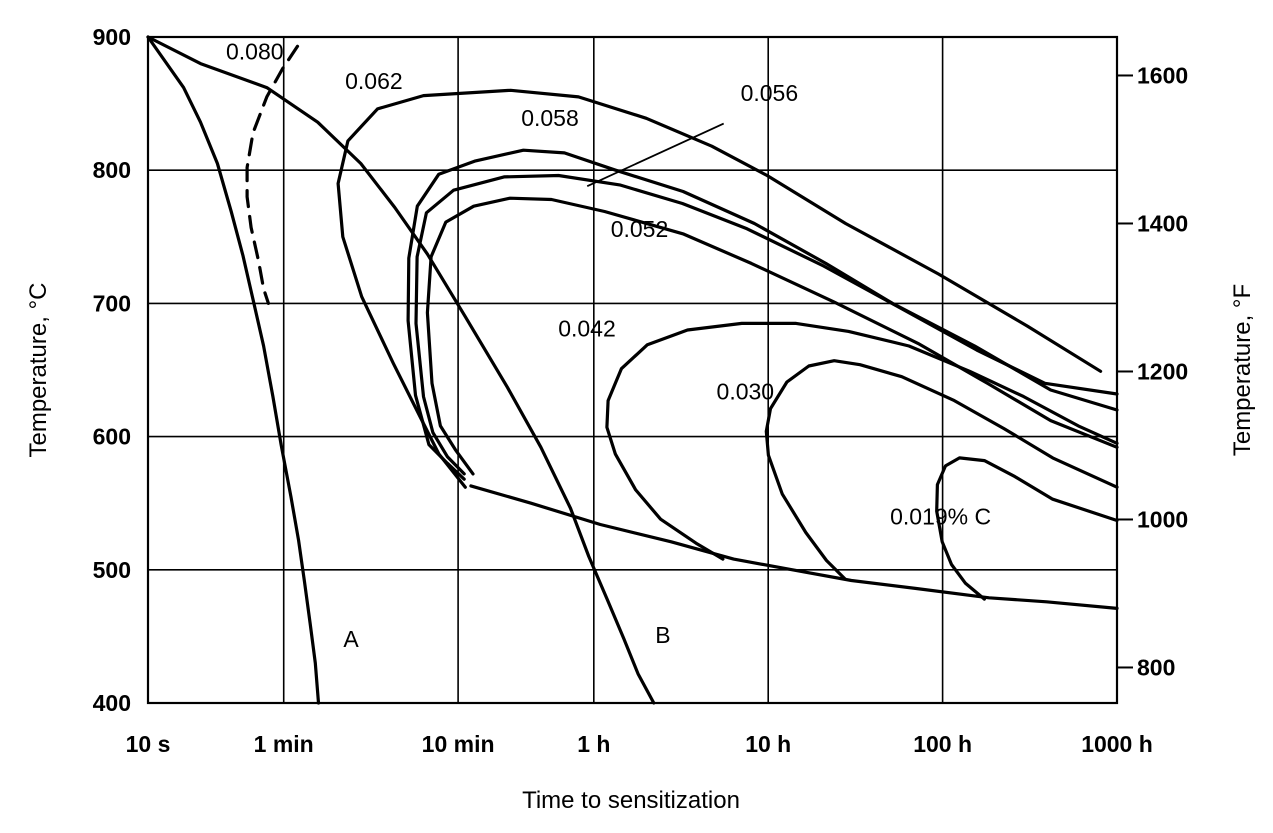 The image size is (1273, 833). Describe the element at coordinates (351, 639) in the screenshot. I see `curve-label: A` at that location.